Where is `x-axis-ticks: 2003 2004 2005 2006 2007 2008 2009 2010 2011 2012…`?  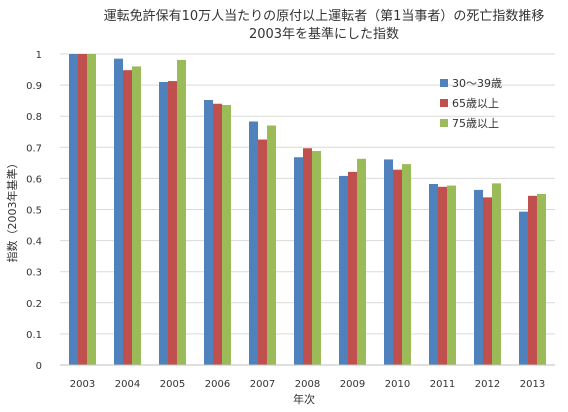 x-axis-ticks: 2003 2004 2005 2006 2007 2008 2009 2010 2011 2012… is located at coordinates (307, 384).